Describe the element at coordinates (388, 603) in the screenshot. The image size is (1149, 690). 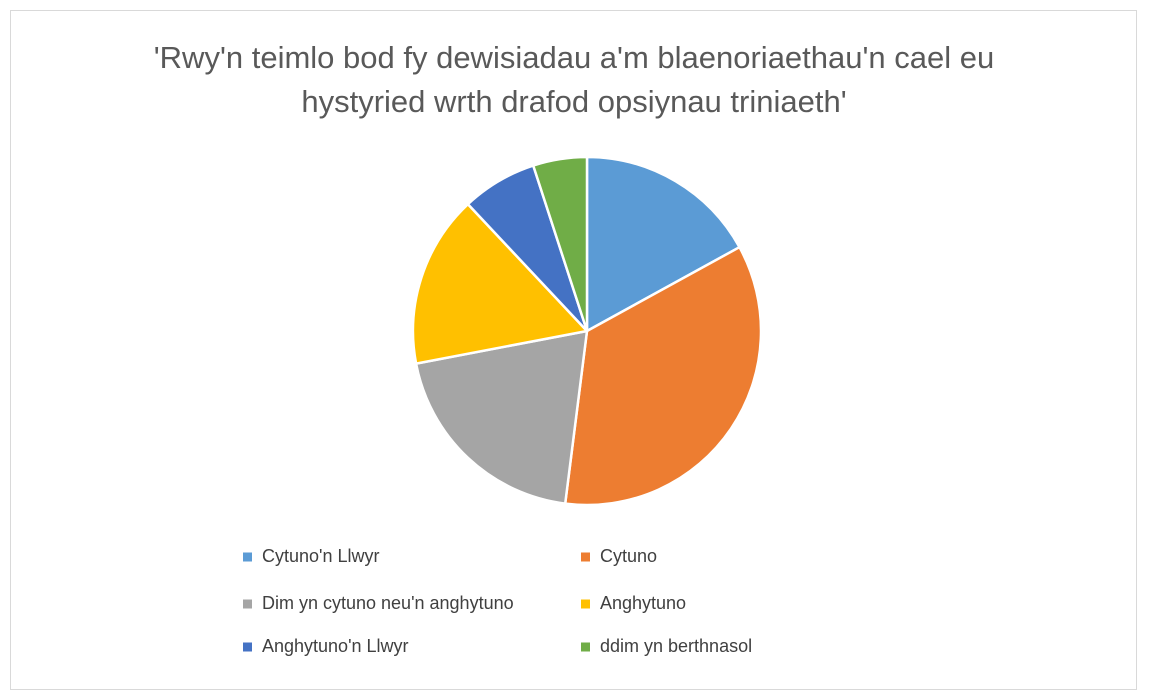
I see `legend-label: Dim yn cytuno neu'n anghytuno` at that location.